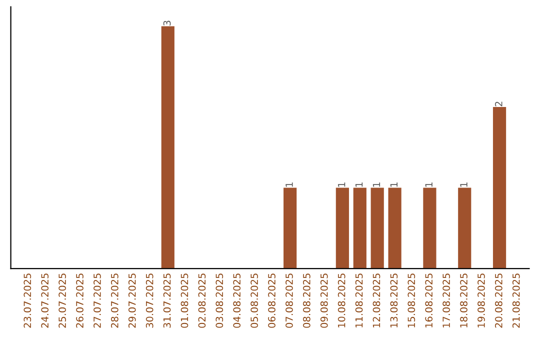 This screenshot has width=540, height=340. What do you see at coordinates (324, 301) in the screenshot?
I see `x-tick-label: 09.08.2025` at bounding box center [324, 301].